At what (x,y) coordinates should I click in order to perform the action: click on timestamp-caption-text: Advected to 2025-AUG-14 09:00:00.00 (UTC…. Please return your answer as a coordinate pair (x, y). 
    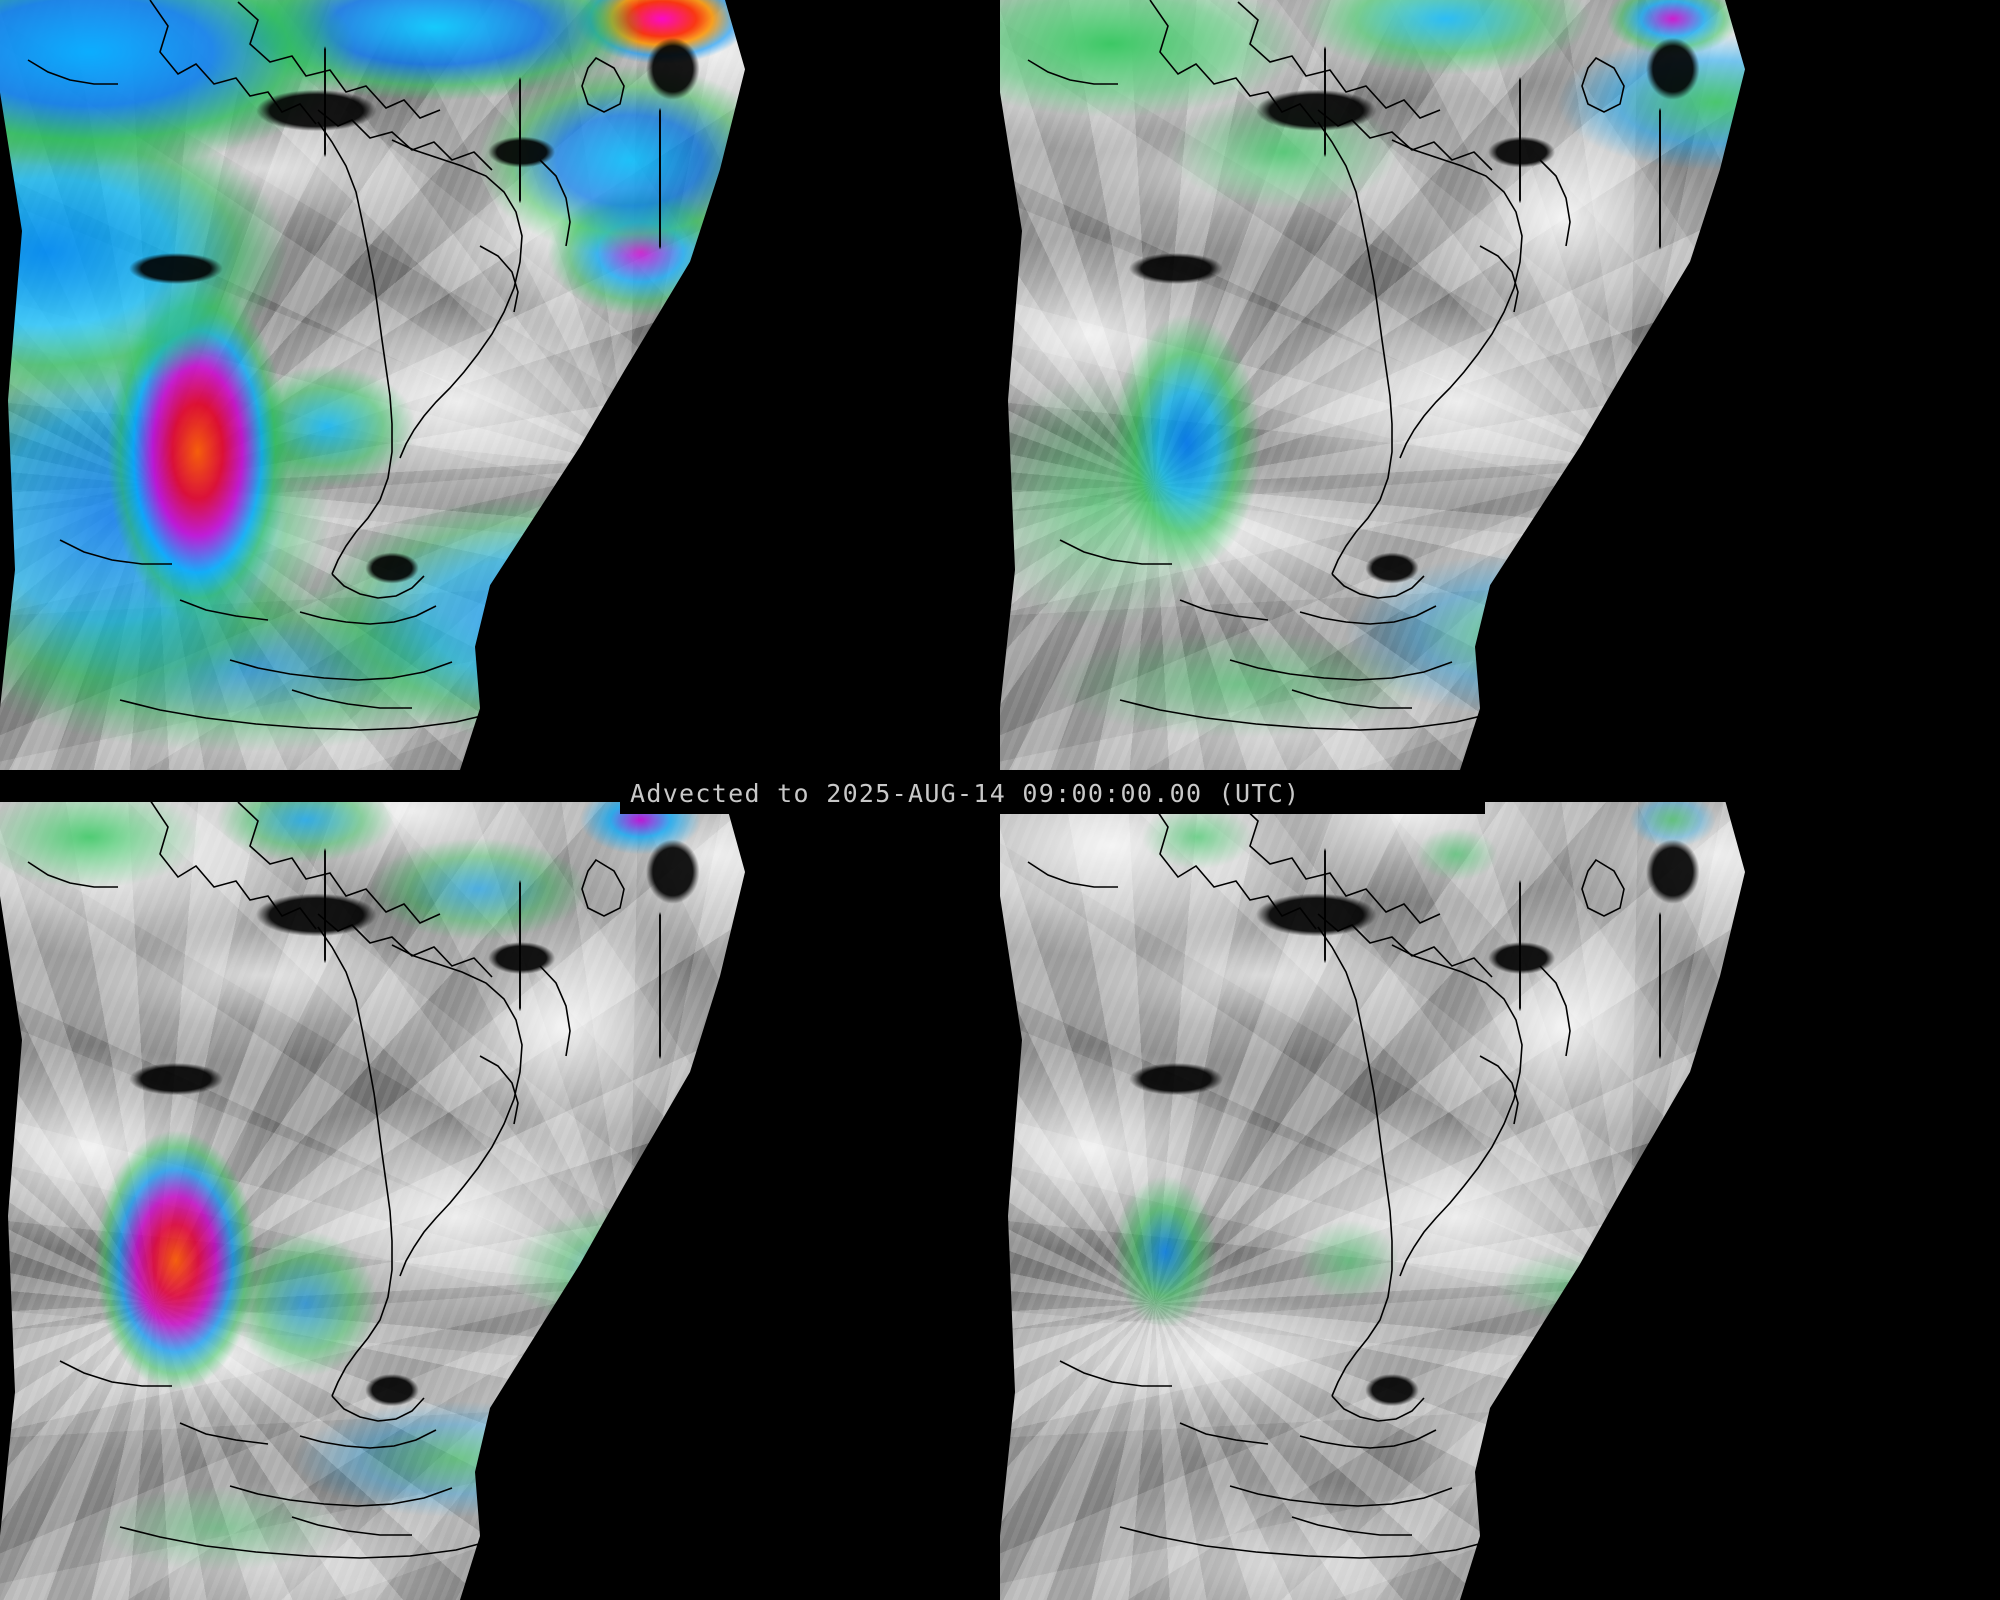
    Looking at the image, I should click on (965, 793).